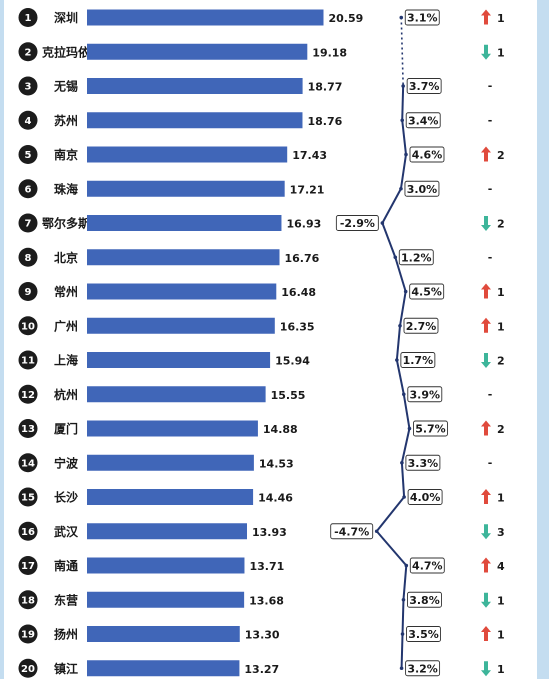 The height and width of the screenshot is (679, 549). Describe the element at coordinates (425, 497) in the screenshot. I see `growth-label: 4.0%` at that location.